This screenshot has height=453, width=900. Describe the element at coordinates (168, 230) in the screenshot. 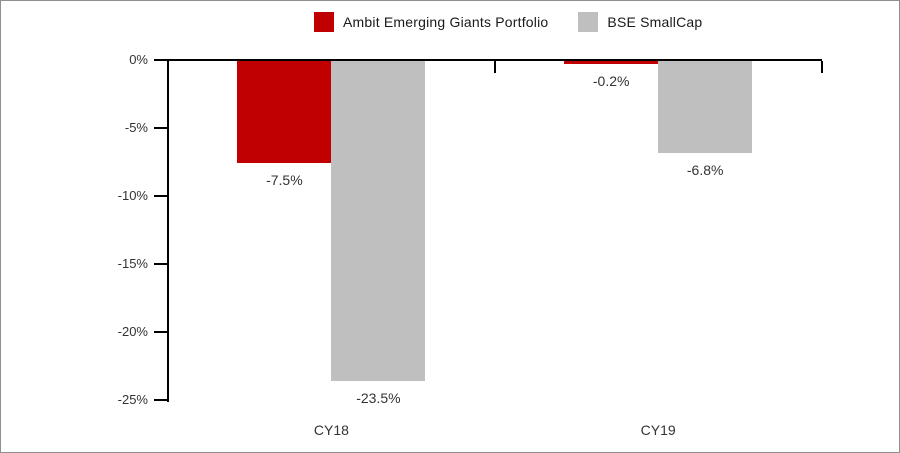

I see `y-axis-line` at that location.